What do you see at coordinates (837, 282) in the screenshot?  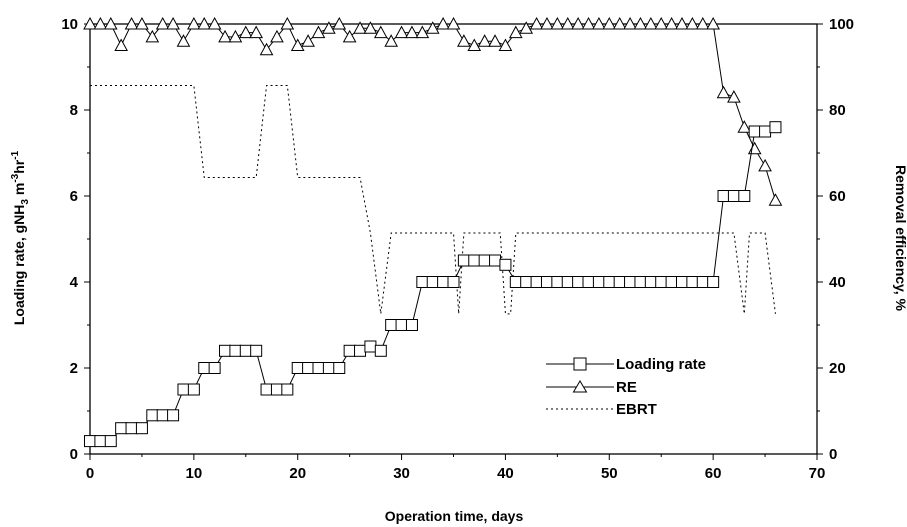 I see `y-right-tick-label: 40` at bounding box center [837, 282].